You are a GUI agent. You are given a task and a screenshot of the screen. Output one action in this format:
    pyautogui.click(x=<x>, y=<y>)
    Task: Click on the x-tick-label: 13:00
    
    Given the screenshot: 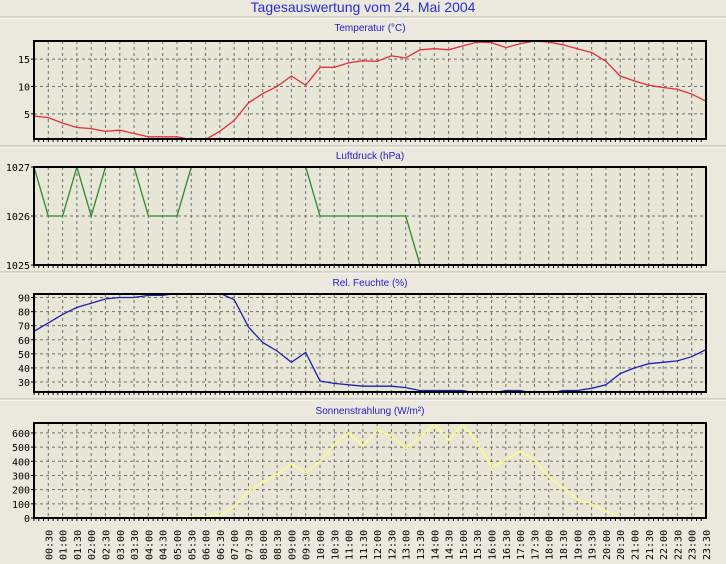 What is the action you would take?
    pyautogui.click(x=407, y=545)
    